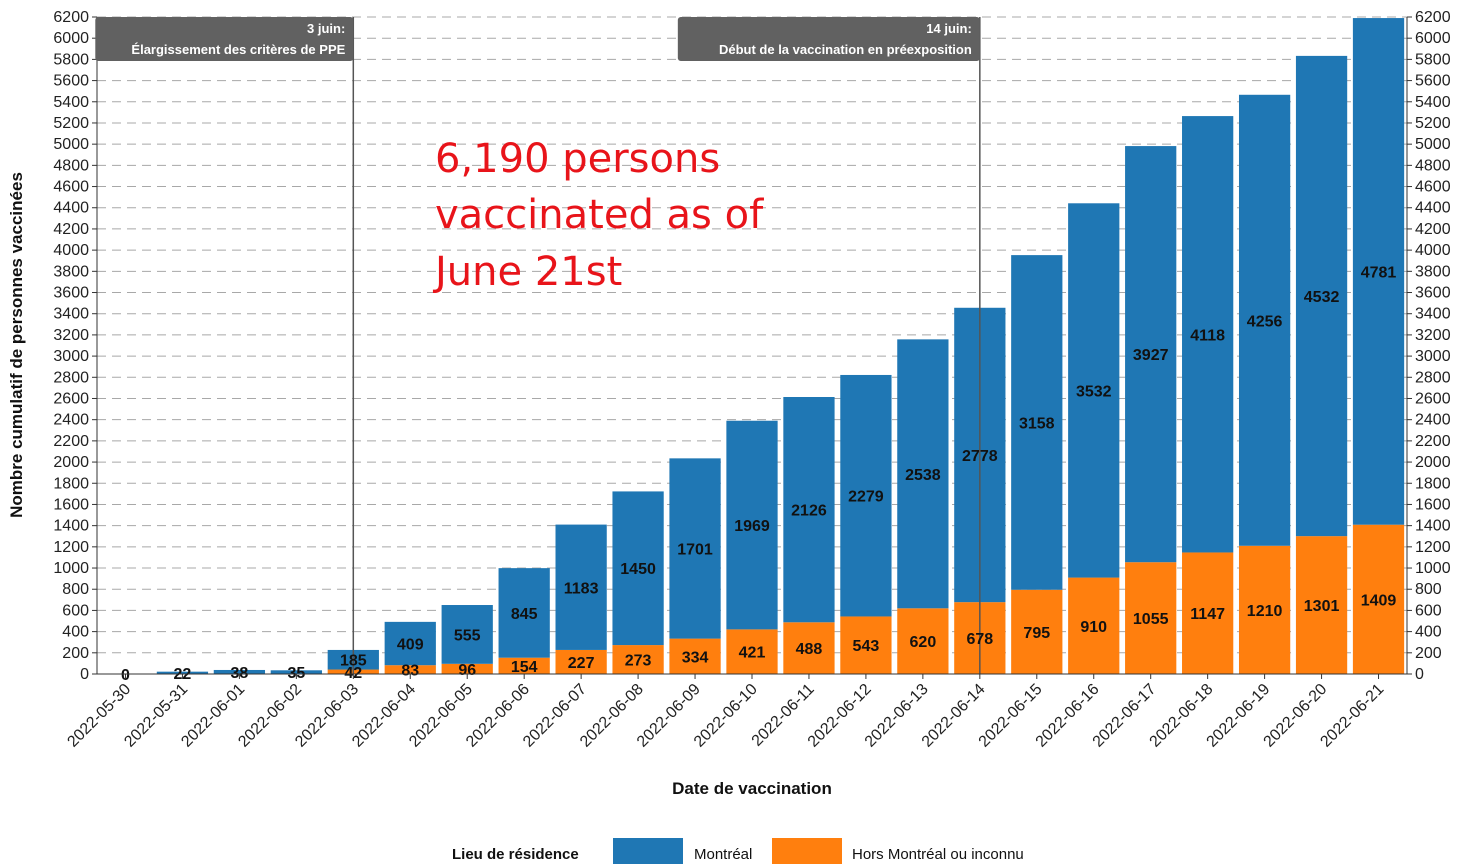  What do you see at coordinates (1433, 483) in the screenshot?
I see `y-tick-label-right: 1800` at bounding box center [1433, 483].